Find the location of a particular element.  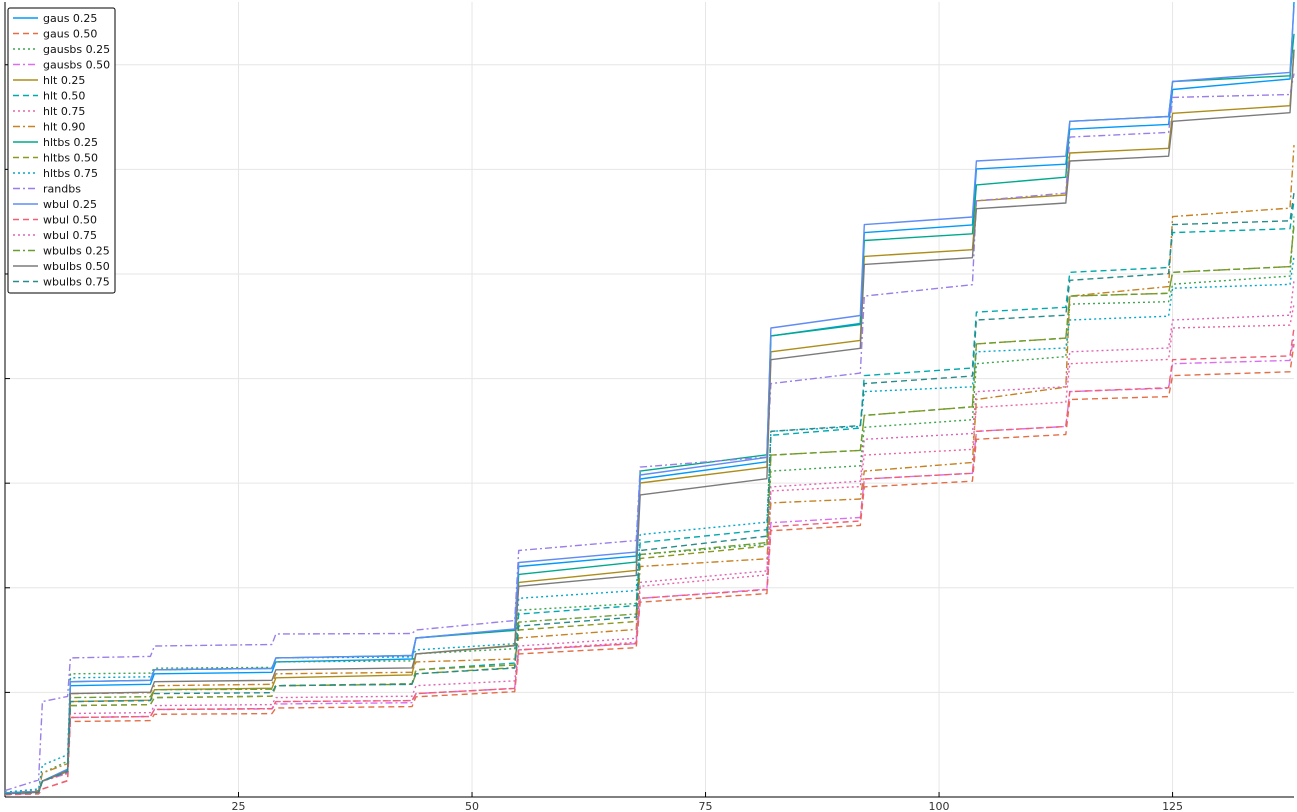

legend-label: gausbs 0.50 is located at coordinates (76, 65).